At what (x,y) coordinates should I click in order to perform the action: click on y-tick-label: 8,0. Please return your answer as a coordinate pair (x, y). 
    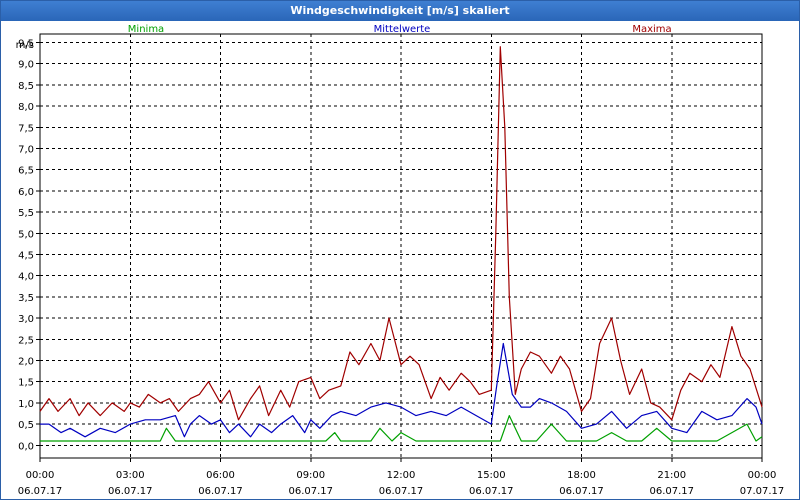
    Looking at the image, I should click on (26, 107).